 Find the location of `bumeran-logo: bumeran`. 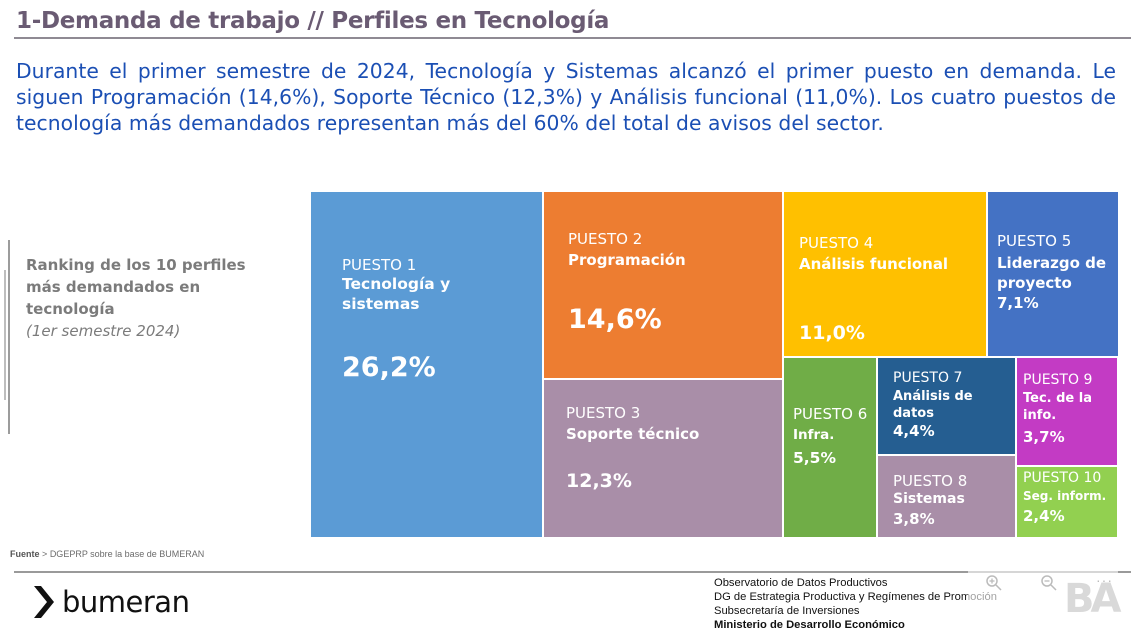

bumeran-logo: bumeran is located at coordinates (110, 602).